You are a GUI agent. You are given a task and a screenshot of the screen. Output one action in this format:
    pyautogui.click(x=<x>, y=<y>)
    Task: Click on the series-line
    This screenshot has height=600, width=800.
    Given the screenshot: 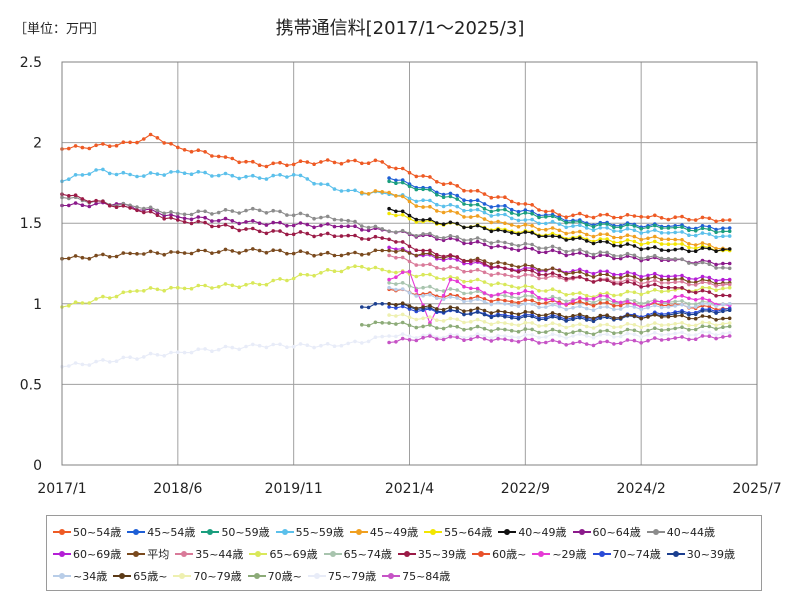 What is the action you would take?
    pyautogui.click(x=559, y=204)
    